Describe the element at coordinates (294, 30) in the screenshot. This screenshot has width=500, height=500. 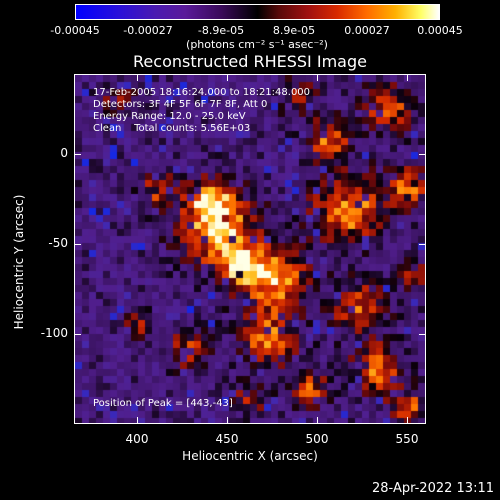
I see `colorbar-tick: 8.9e-05` at that location.